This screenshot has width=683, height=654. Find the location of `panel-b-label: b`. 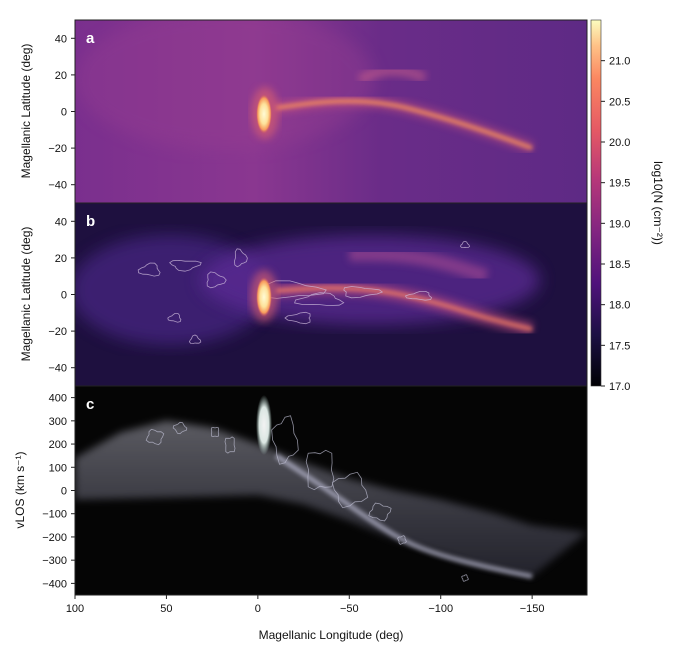

panel-b-label: b is located at coordinates (90, 221).